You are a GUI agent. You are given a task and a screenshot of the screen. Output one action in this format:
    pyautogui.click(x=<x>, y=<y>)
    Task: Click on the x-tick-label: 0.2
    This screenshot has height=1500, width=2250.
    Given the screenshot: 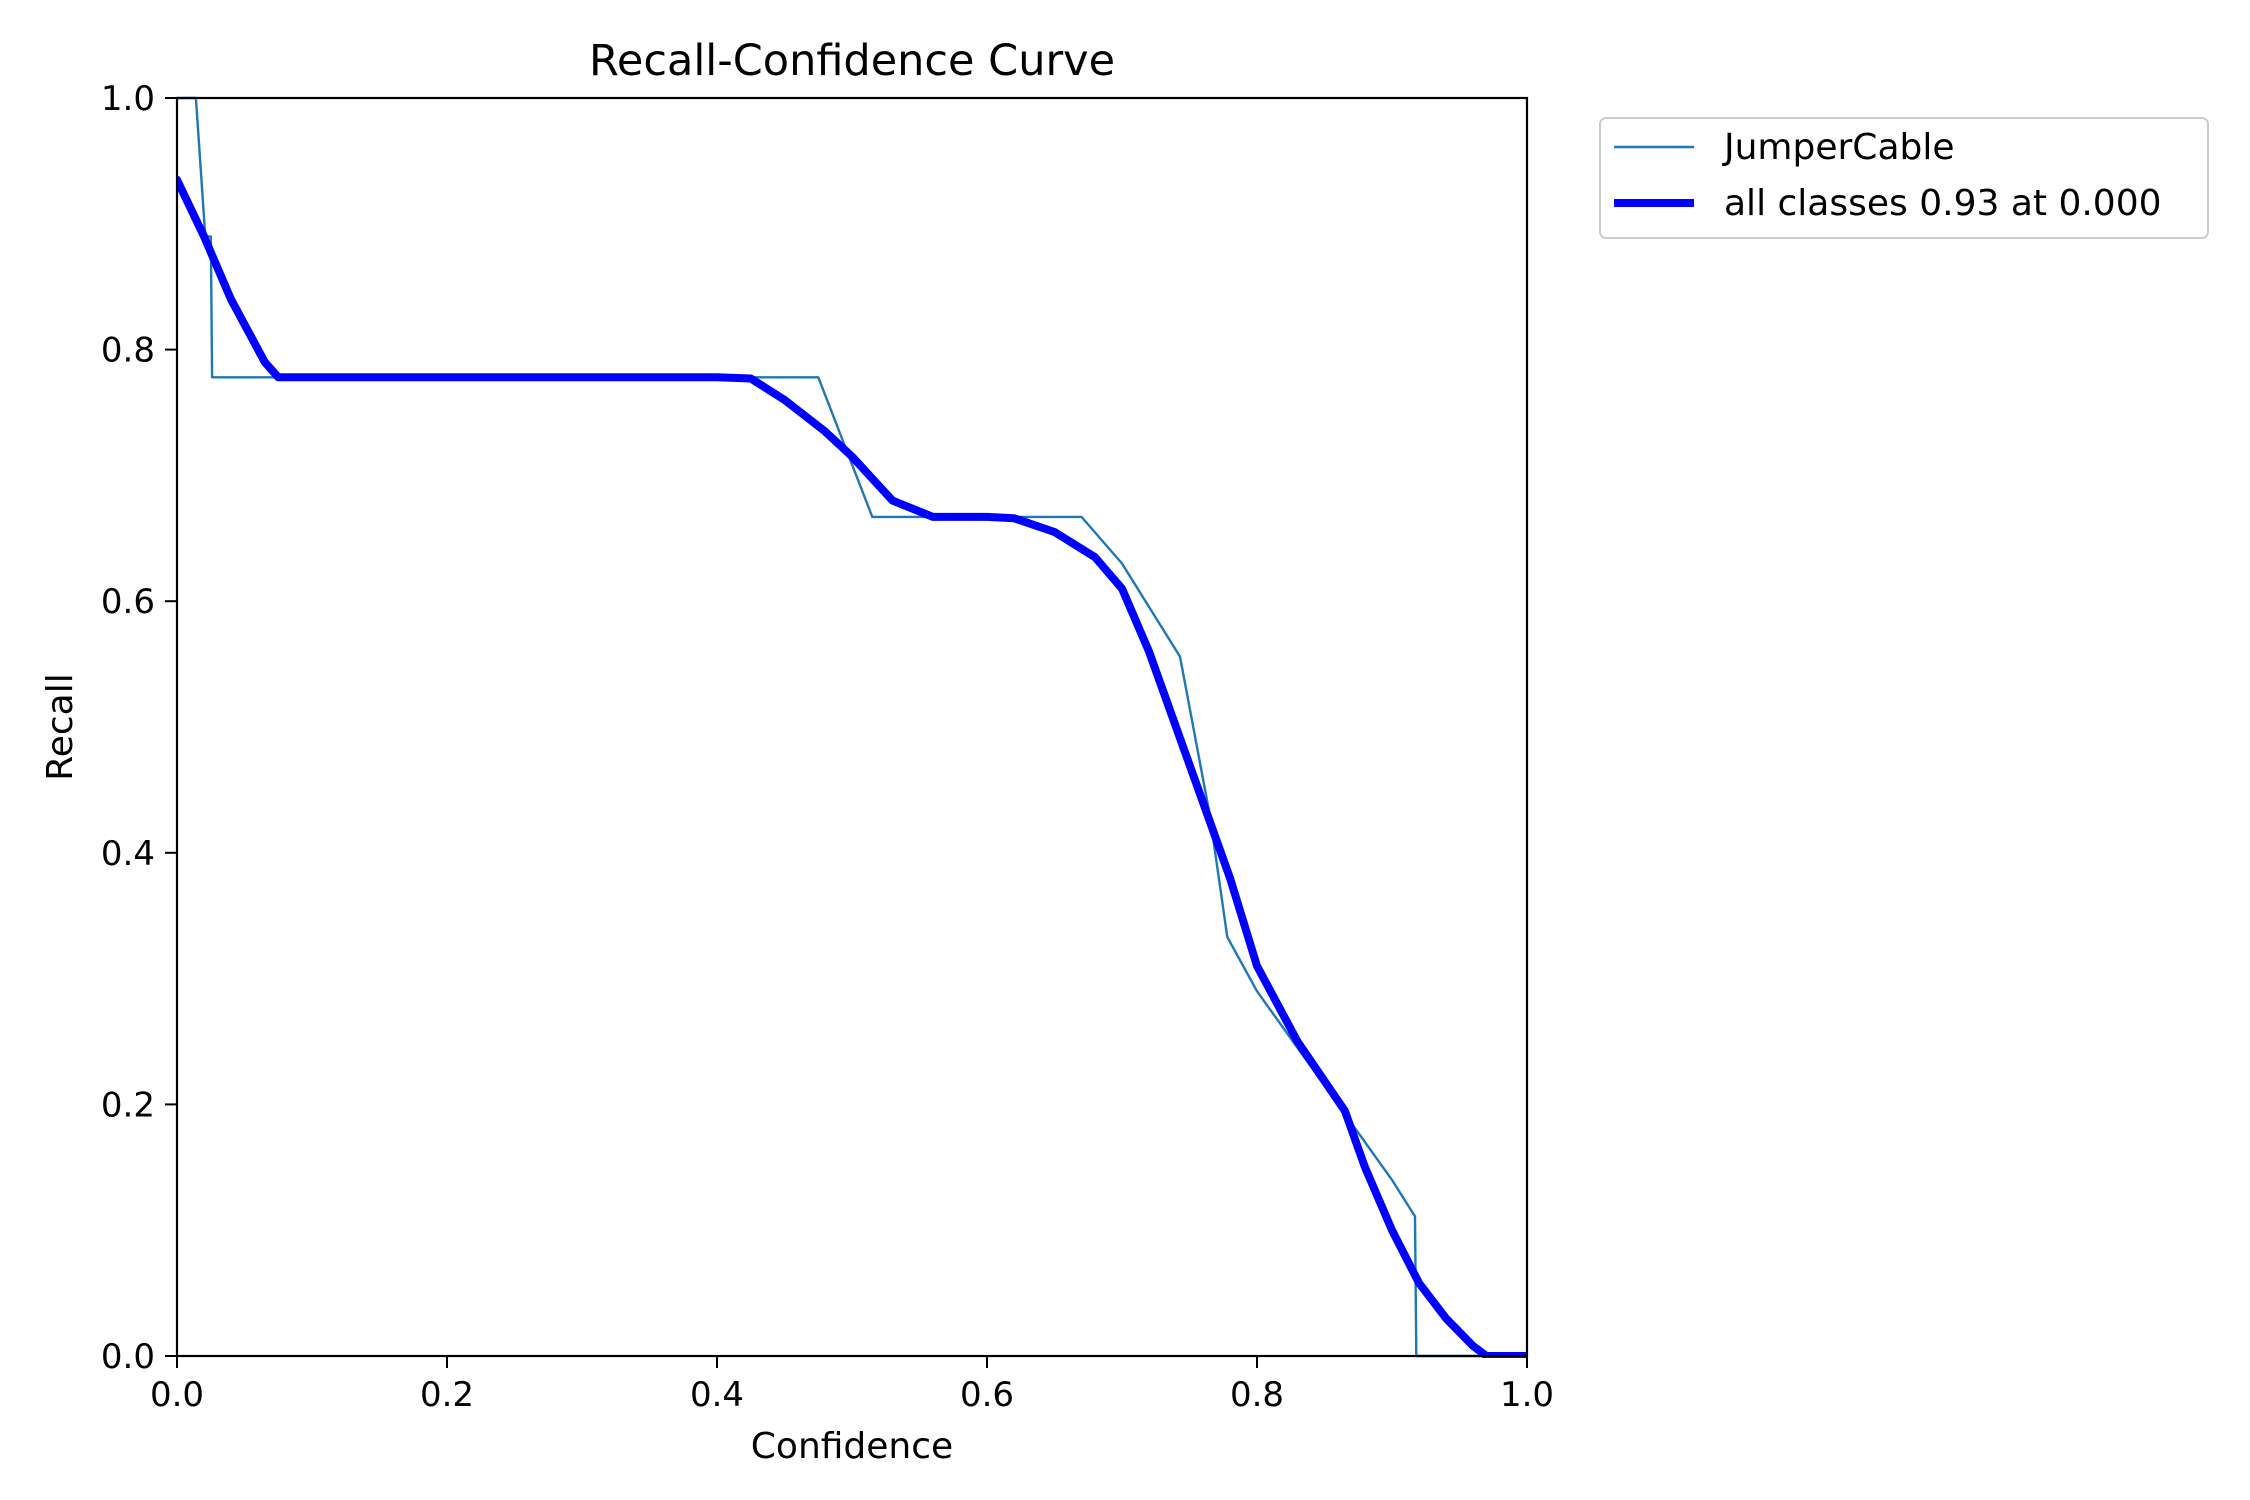 What is the action you would take?
    pyautogui.click(x=447, y=1395)
    